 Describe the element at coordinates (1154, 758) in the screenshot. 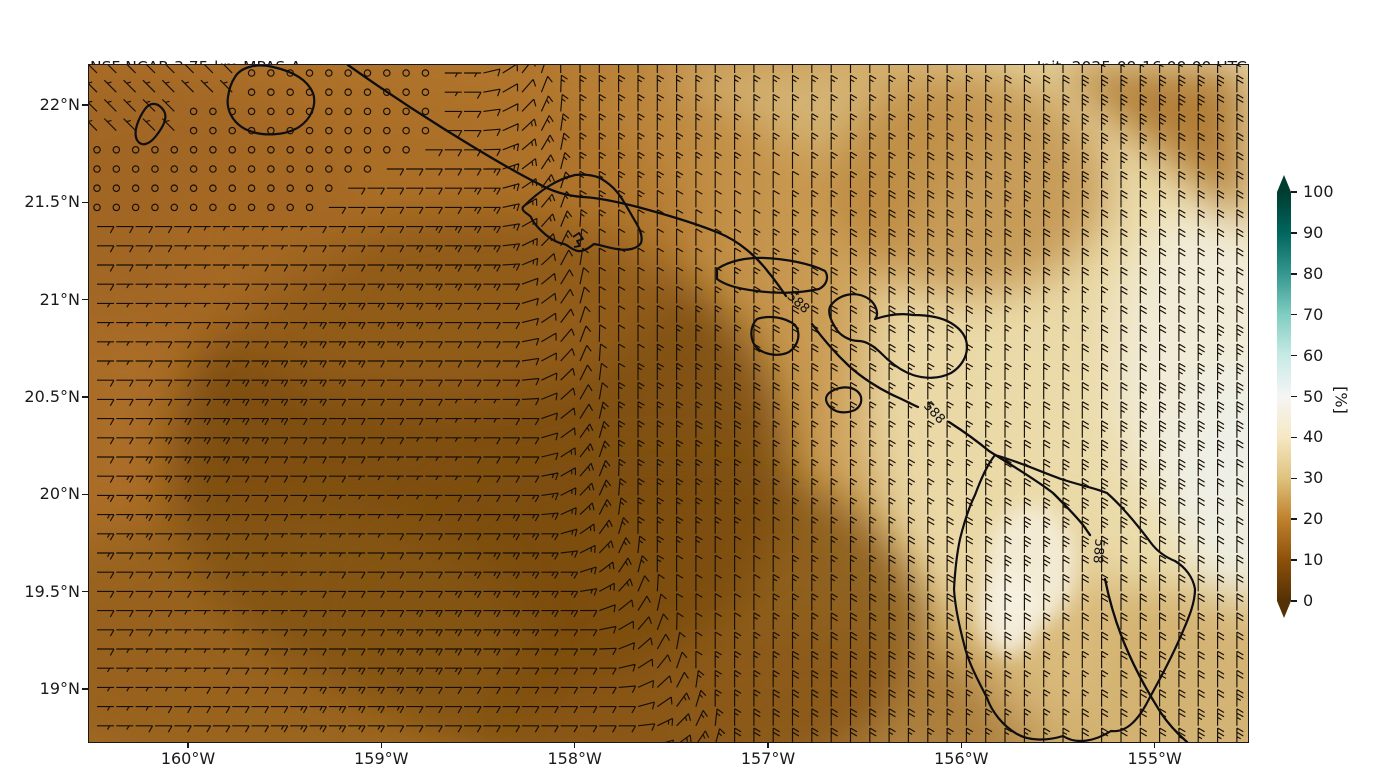

I see `lon-tick-label: 155°W` at that location.